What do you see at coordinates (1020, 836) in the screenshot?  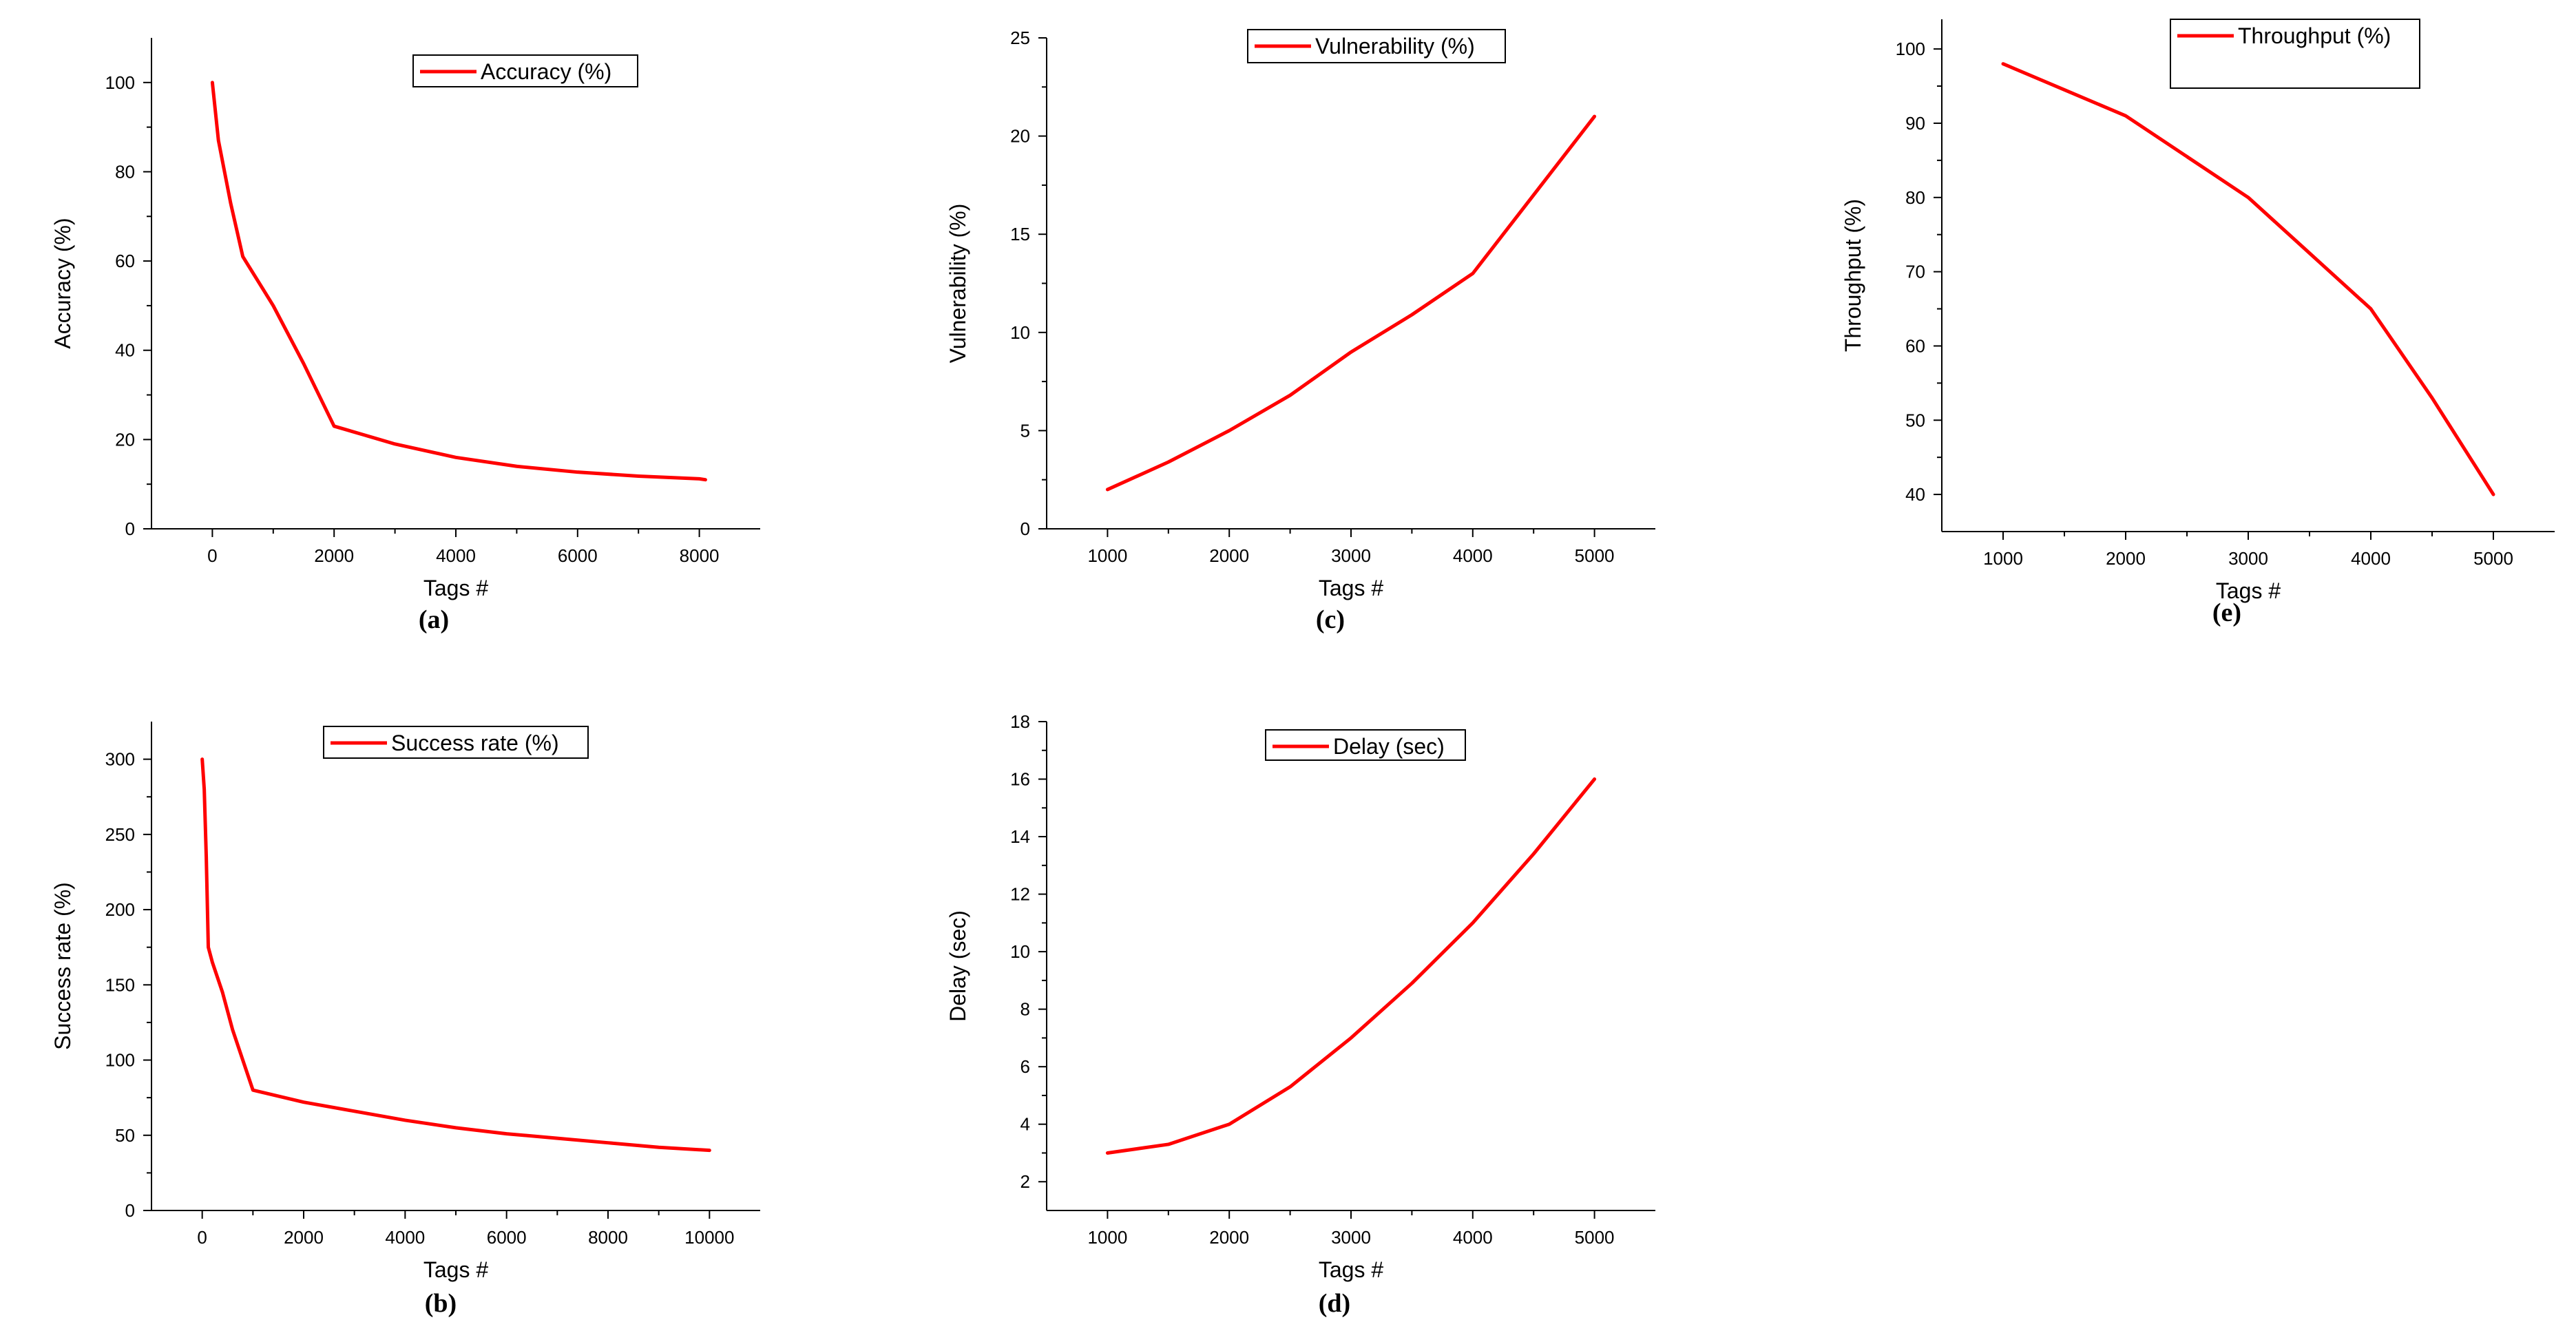 I see `y-tick-label: 14` at bounding box center [1020, 836].